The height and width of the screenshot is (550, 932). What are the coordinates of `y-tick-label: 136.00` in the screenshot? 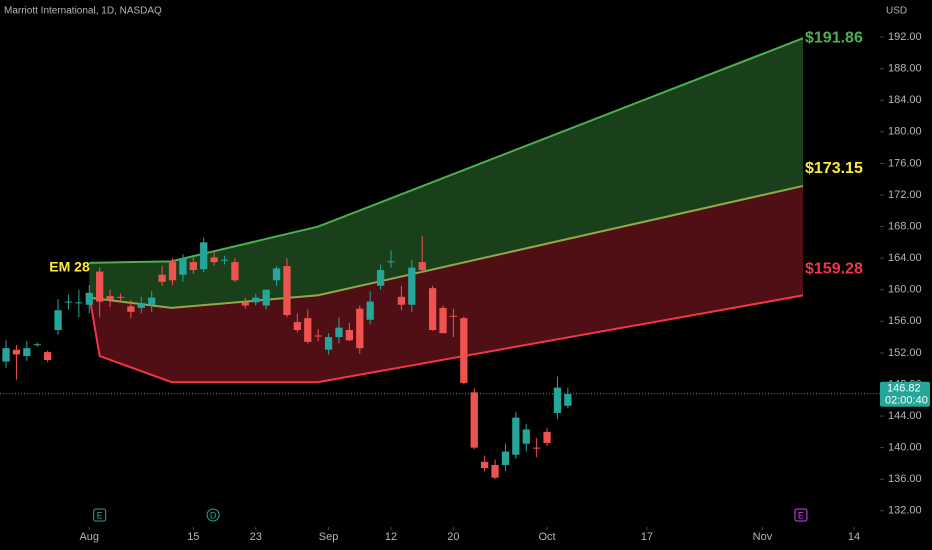 It's located at (905, 479).